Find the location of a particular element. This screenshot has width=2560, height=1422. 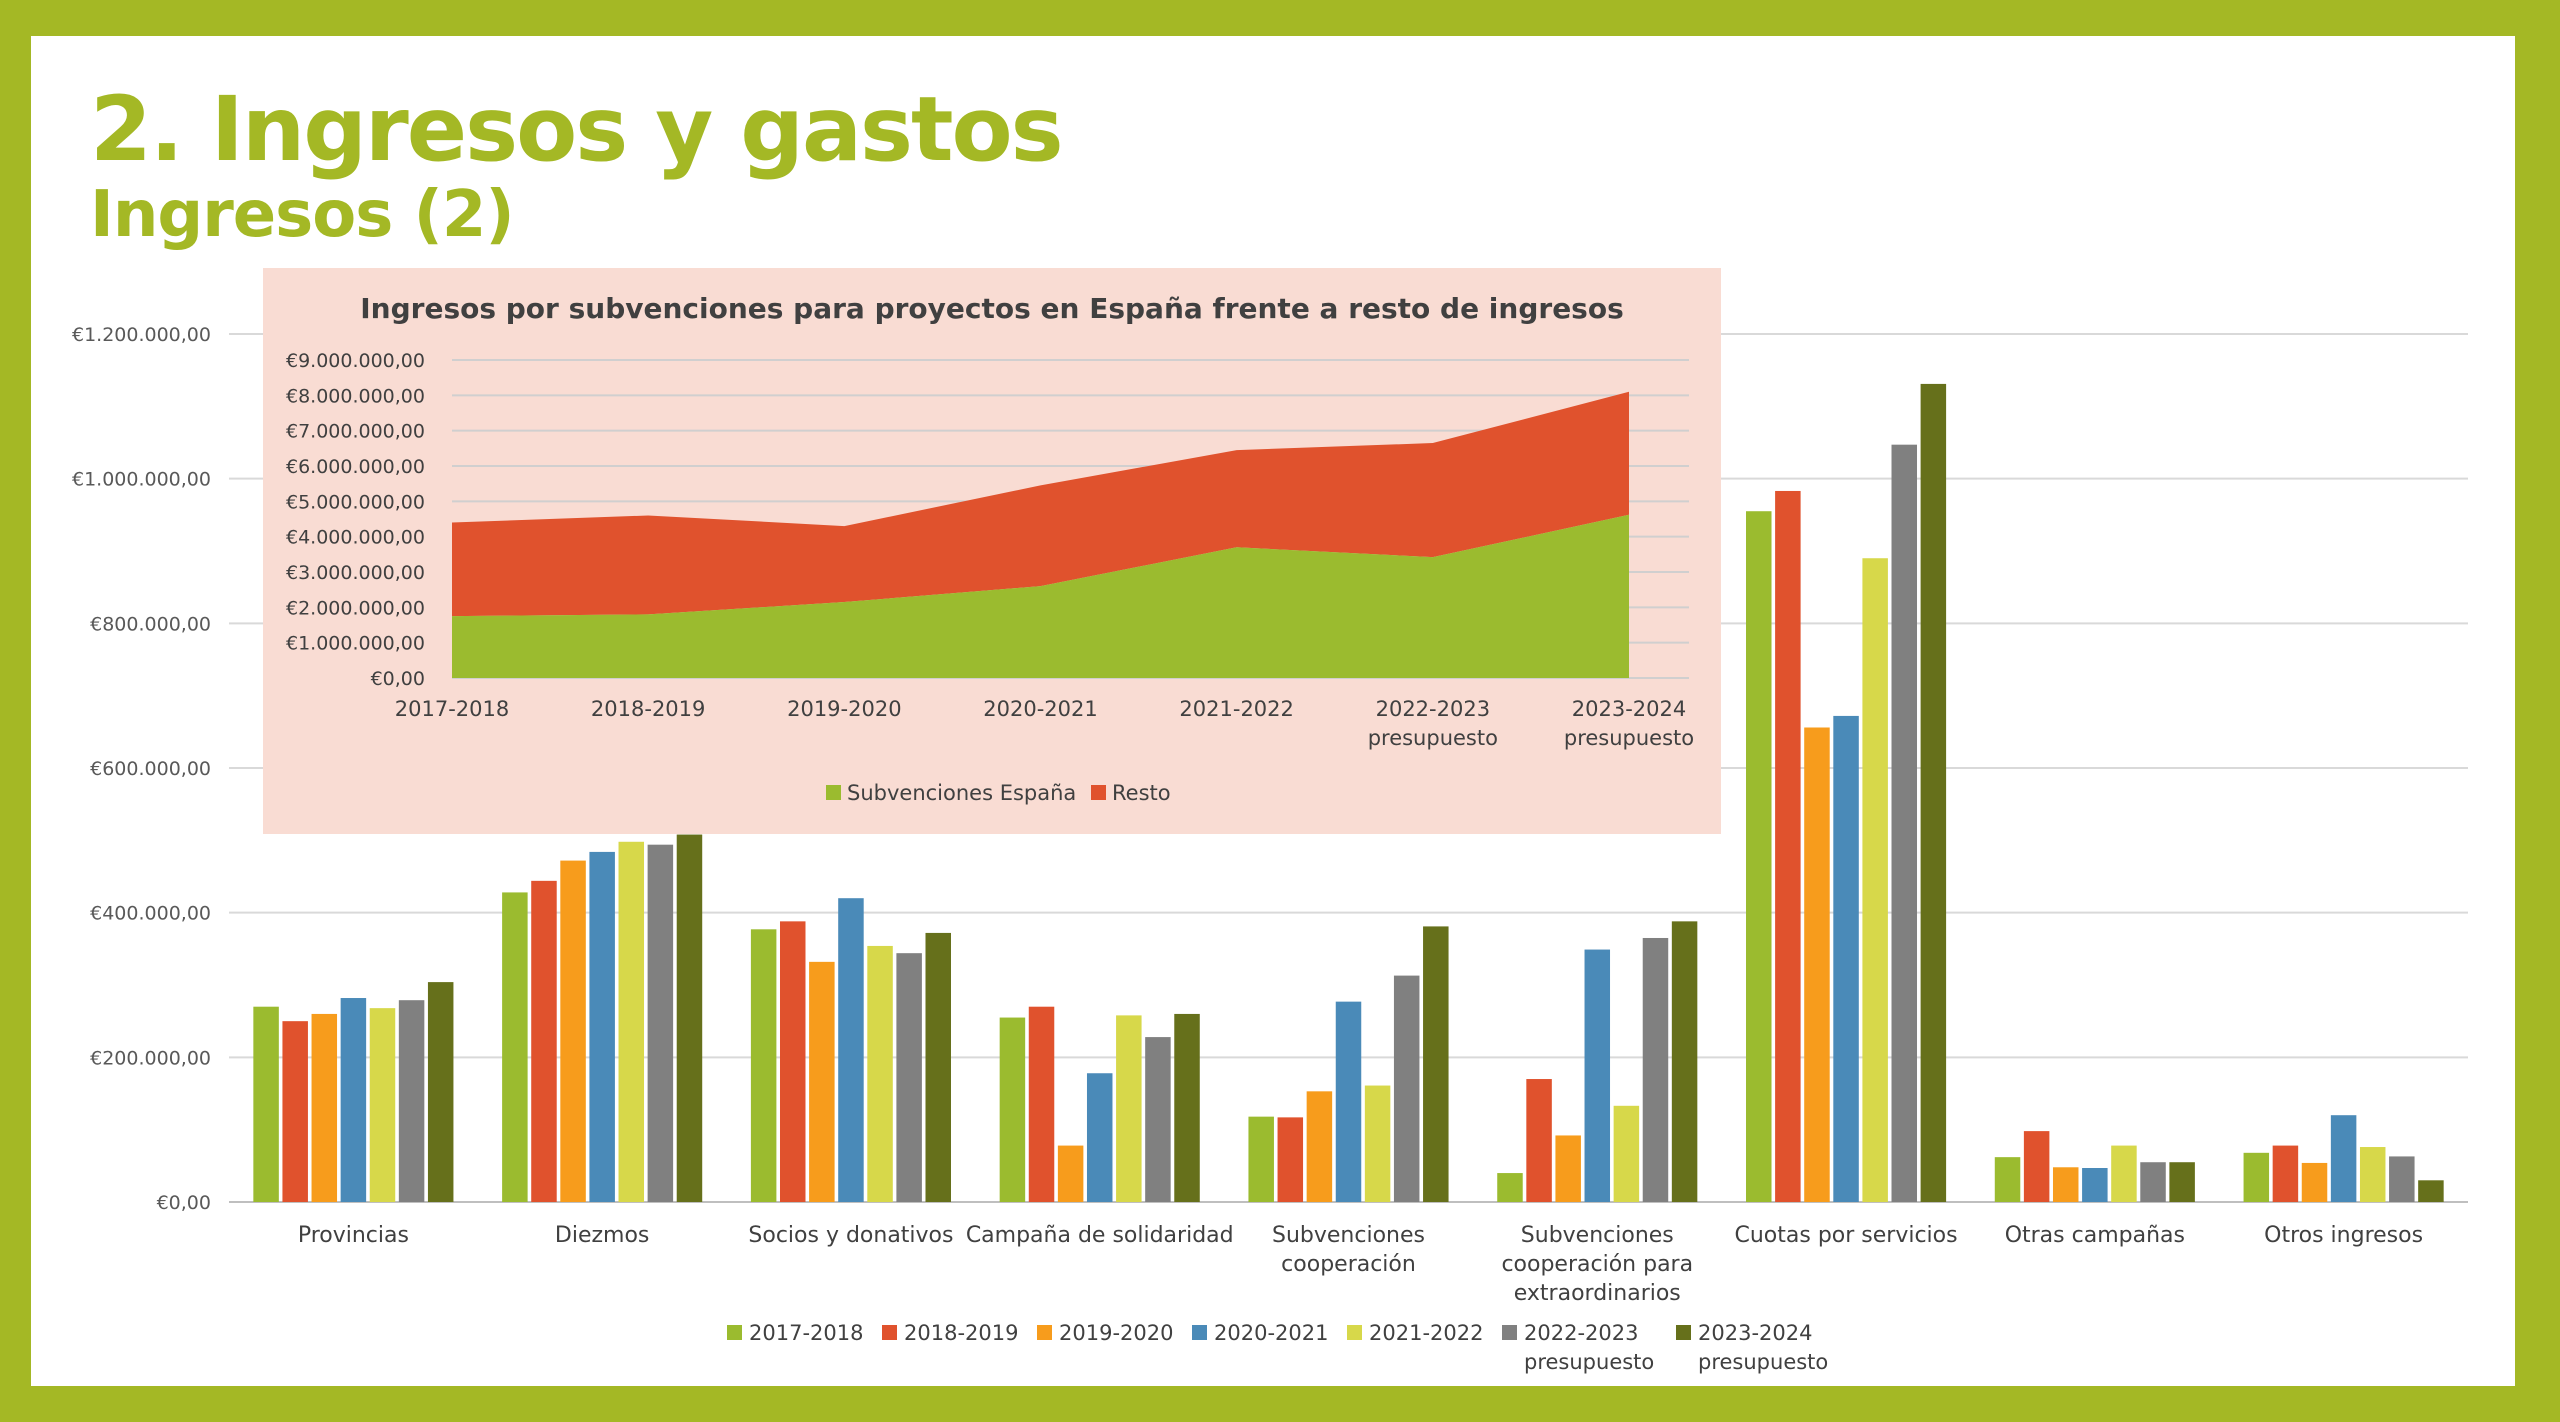

x-category-label: 2021-2022 is located at coordinates (1236, 709).